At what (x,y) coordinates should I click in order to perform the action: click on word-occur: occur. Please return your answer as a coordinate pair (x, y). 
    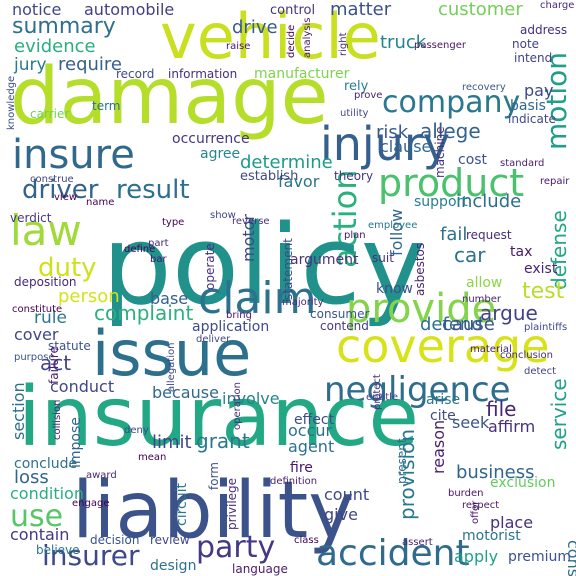
    Looking at the image, I should click on (310, 430).